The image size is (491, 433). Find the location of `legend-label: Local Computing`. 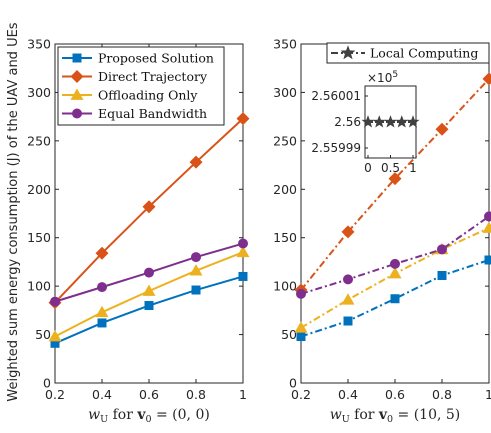

legend-label: Local Computing is located at coordinates (424, 53).